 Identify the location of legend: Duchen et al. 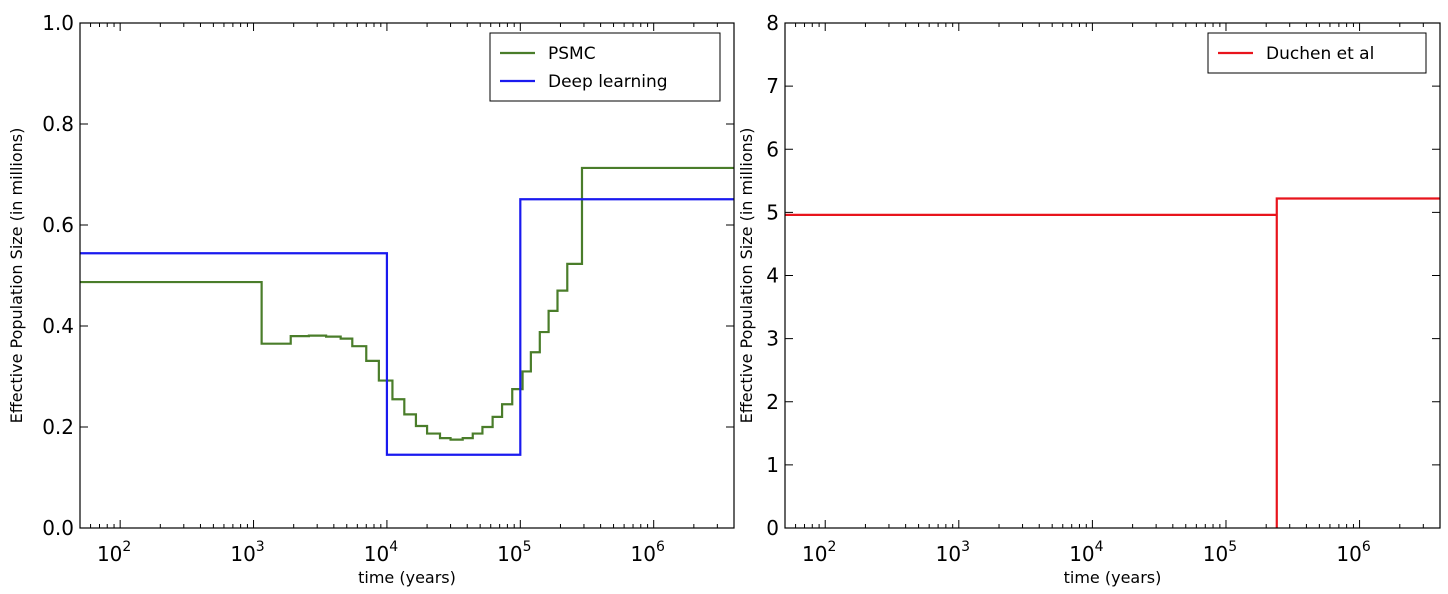
(1317, 53).